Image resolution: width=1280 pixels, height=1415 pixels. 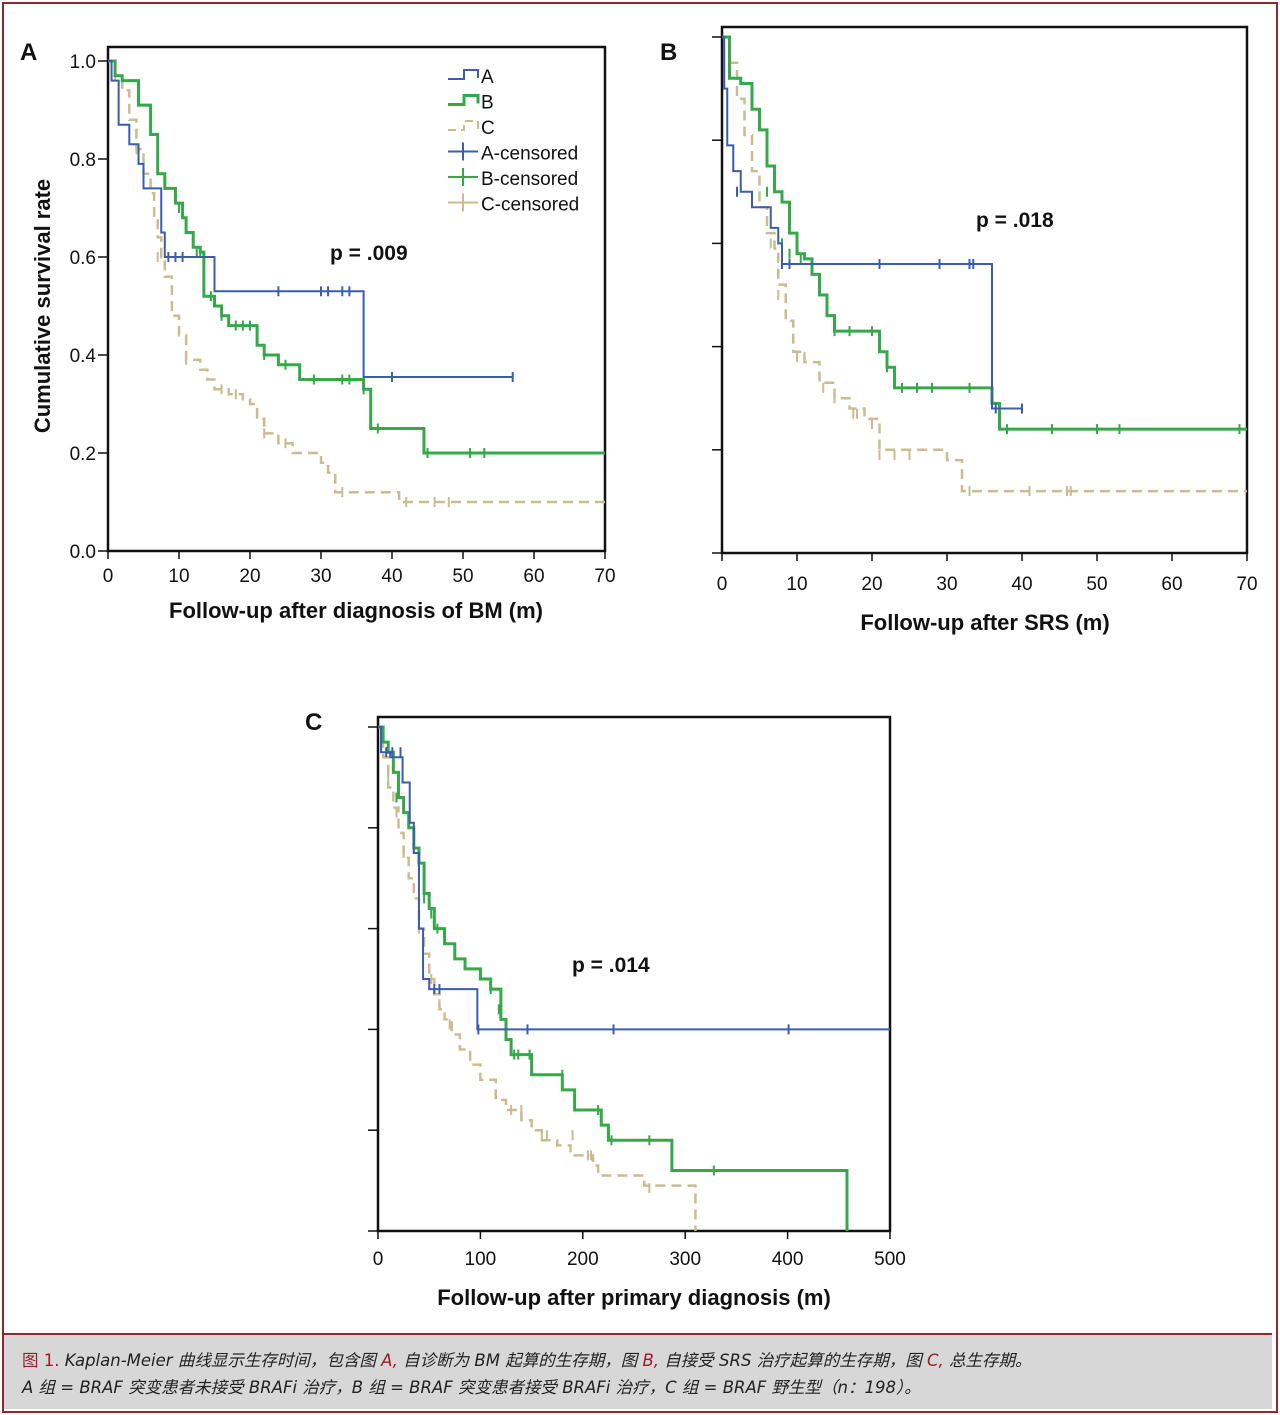 What do you see at coordinates (487, 77) in the screenshot?
I see `legend-label: A` at bounding box center [487, 77].